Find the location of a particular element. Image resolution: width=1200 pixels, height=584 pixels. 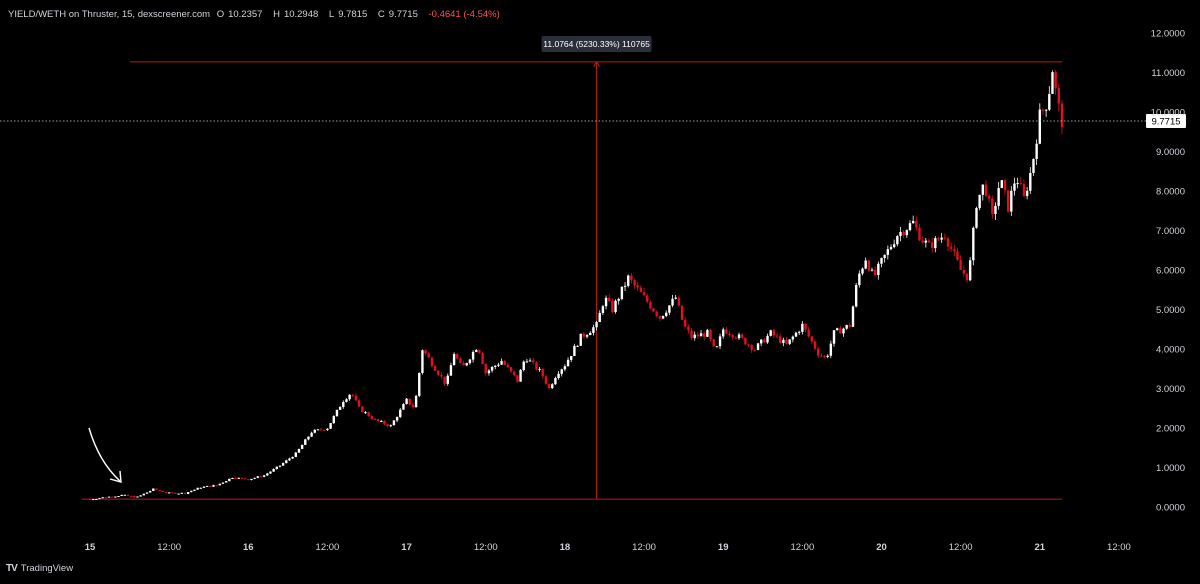

y-tick-label: 9.0000 is located at coordinates (1170, 152).